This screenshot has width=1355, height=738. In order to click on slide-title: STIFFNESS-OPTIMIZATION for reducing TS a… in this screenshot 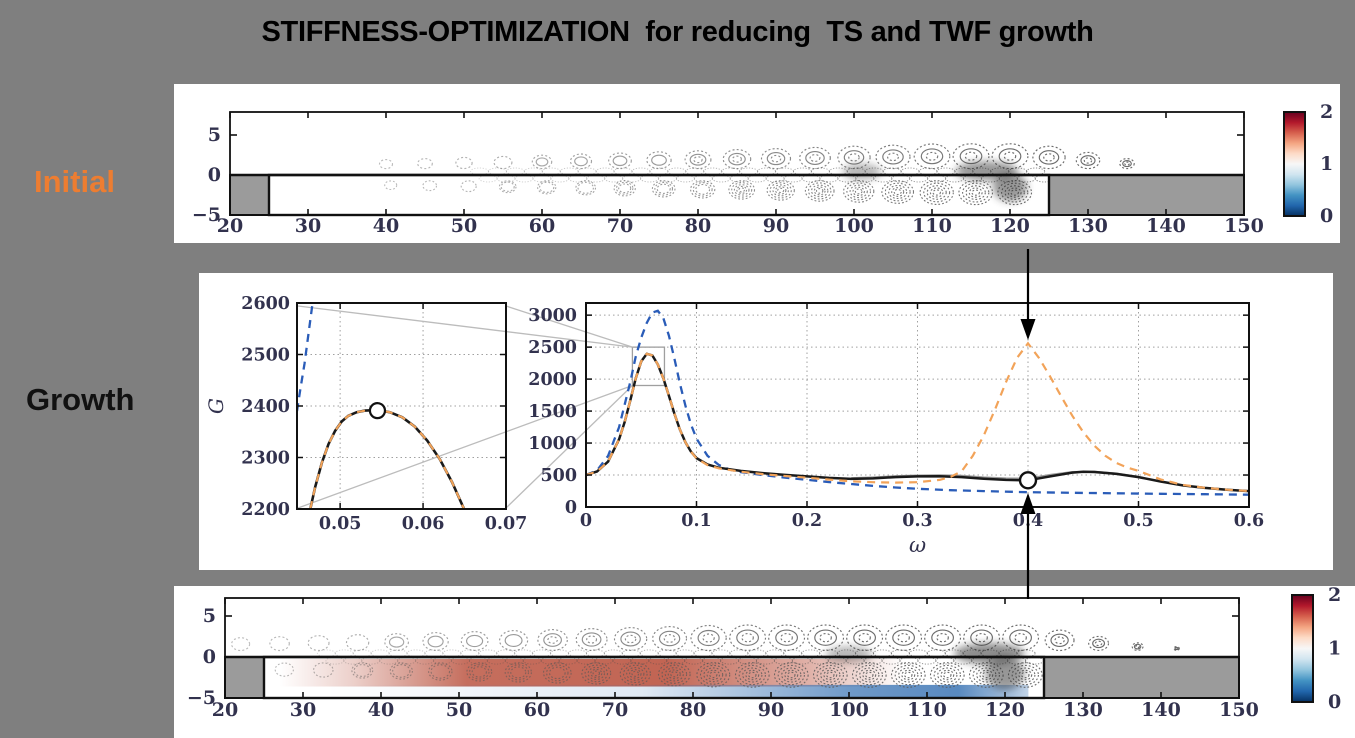, I will do `click(677, 32)`.